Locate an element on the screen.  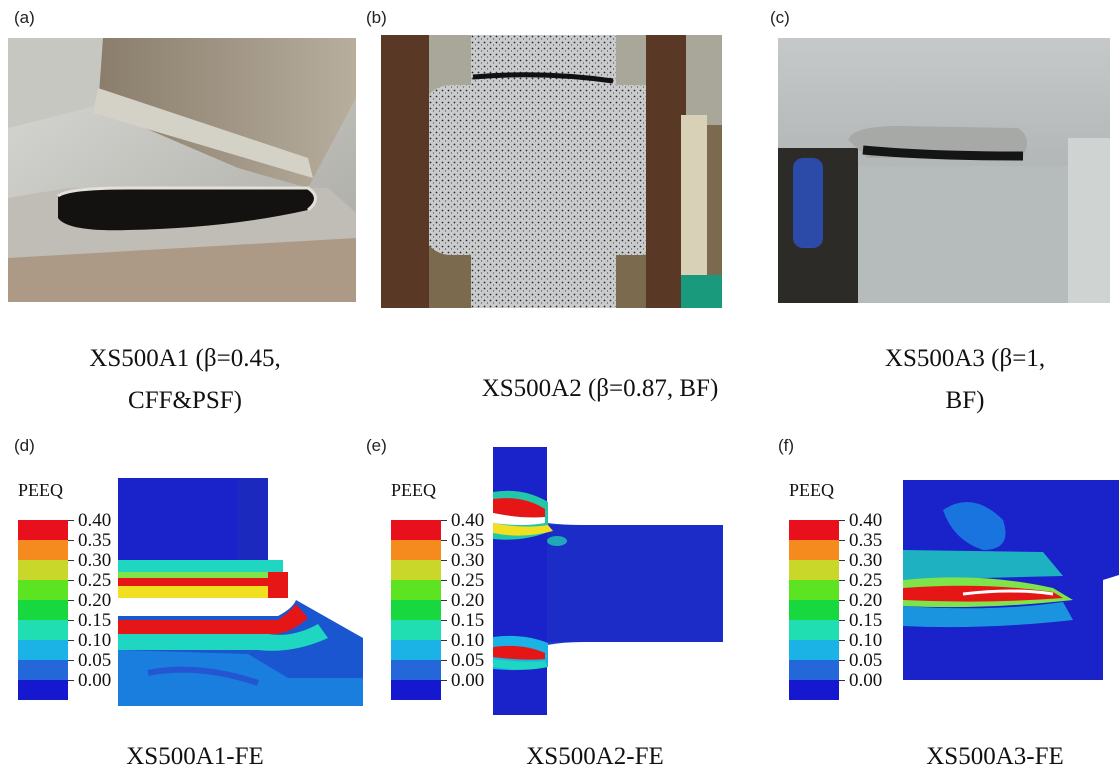
photo-xs500a3 is located at coordinates (944, 170).